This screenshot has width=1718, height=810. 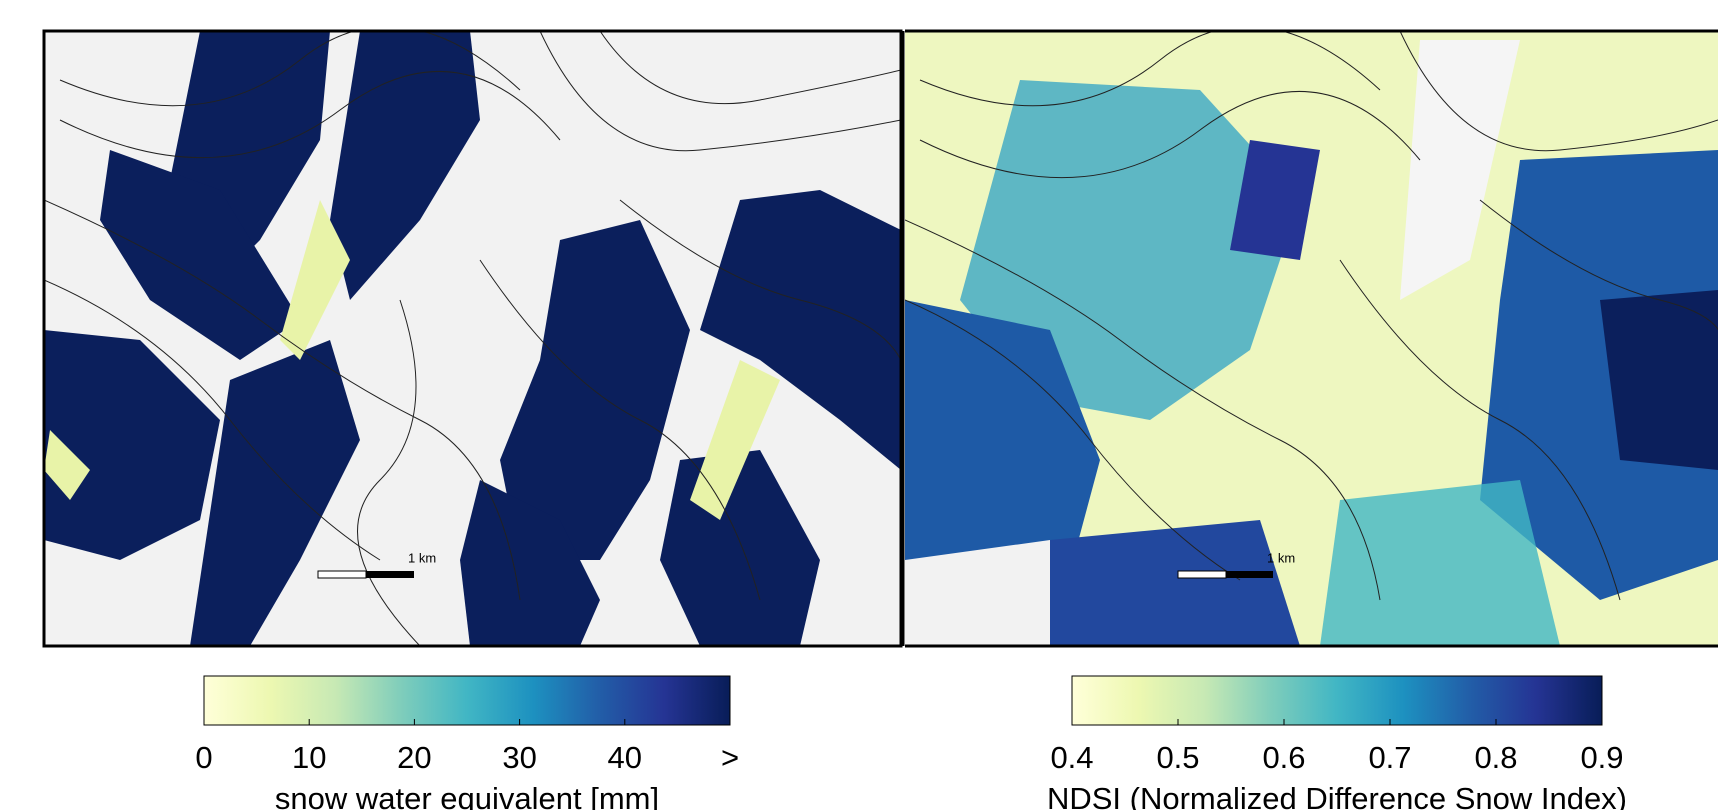 What do you see at coordinates (1495, 757) in the screenshot?
I see `colorbar-tick-label: 0.8` at bounding box center [1495, 757].